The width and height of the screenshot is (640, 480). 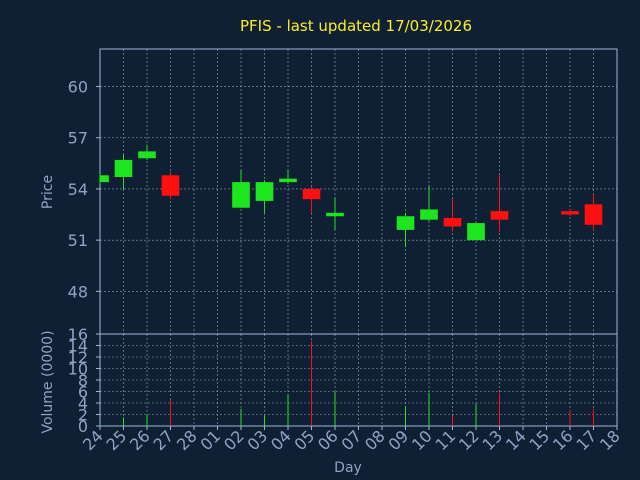 What do you see at coordinates (348, 468) in the screenshot?
I see `x-axis-label: Day` at bounding box center [348, 468].